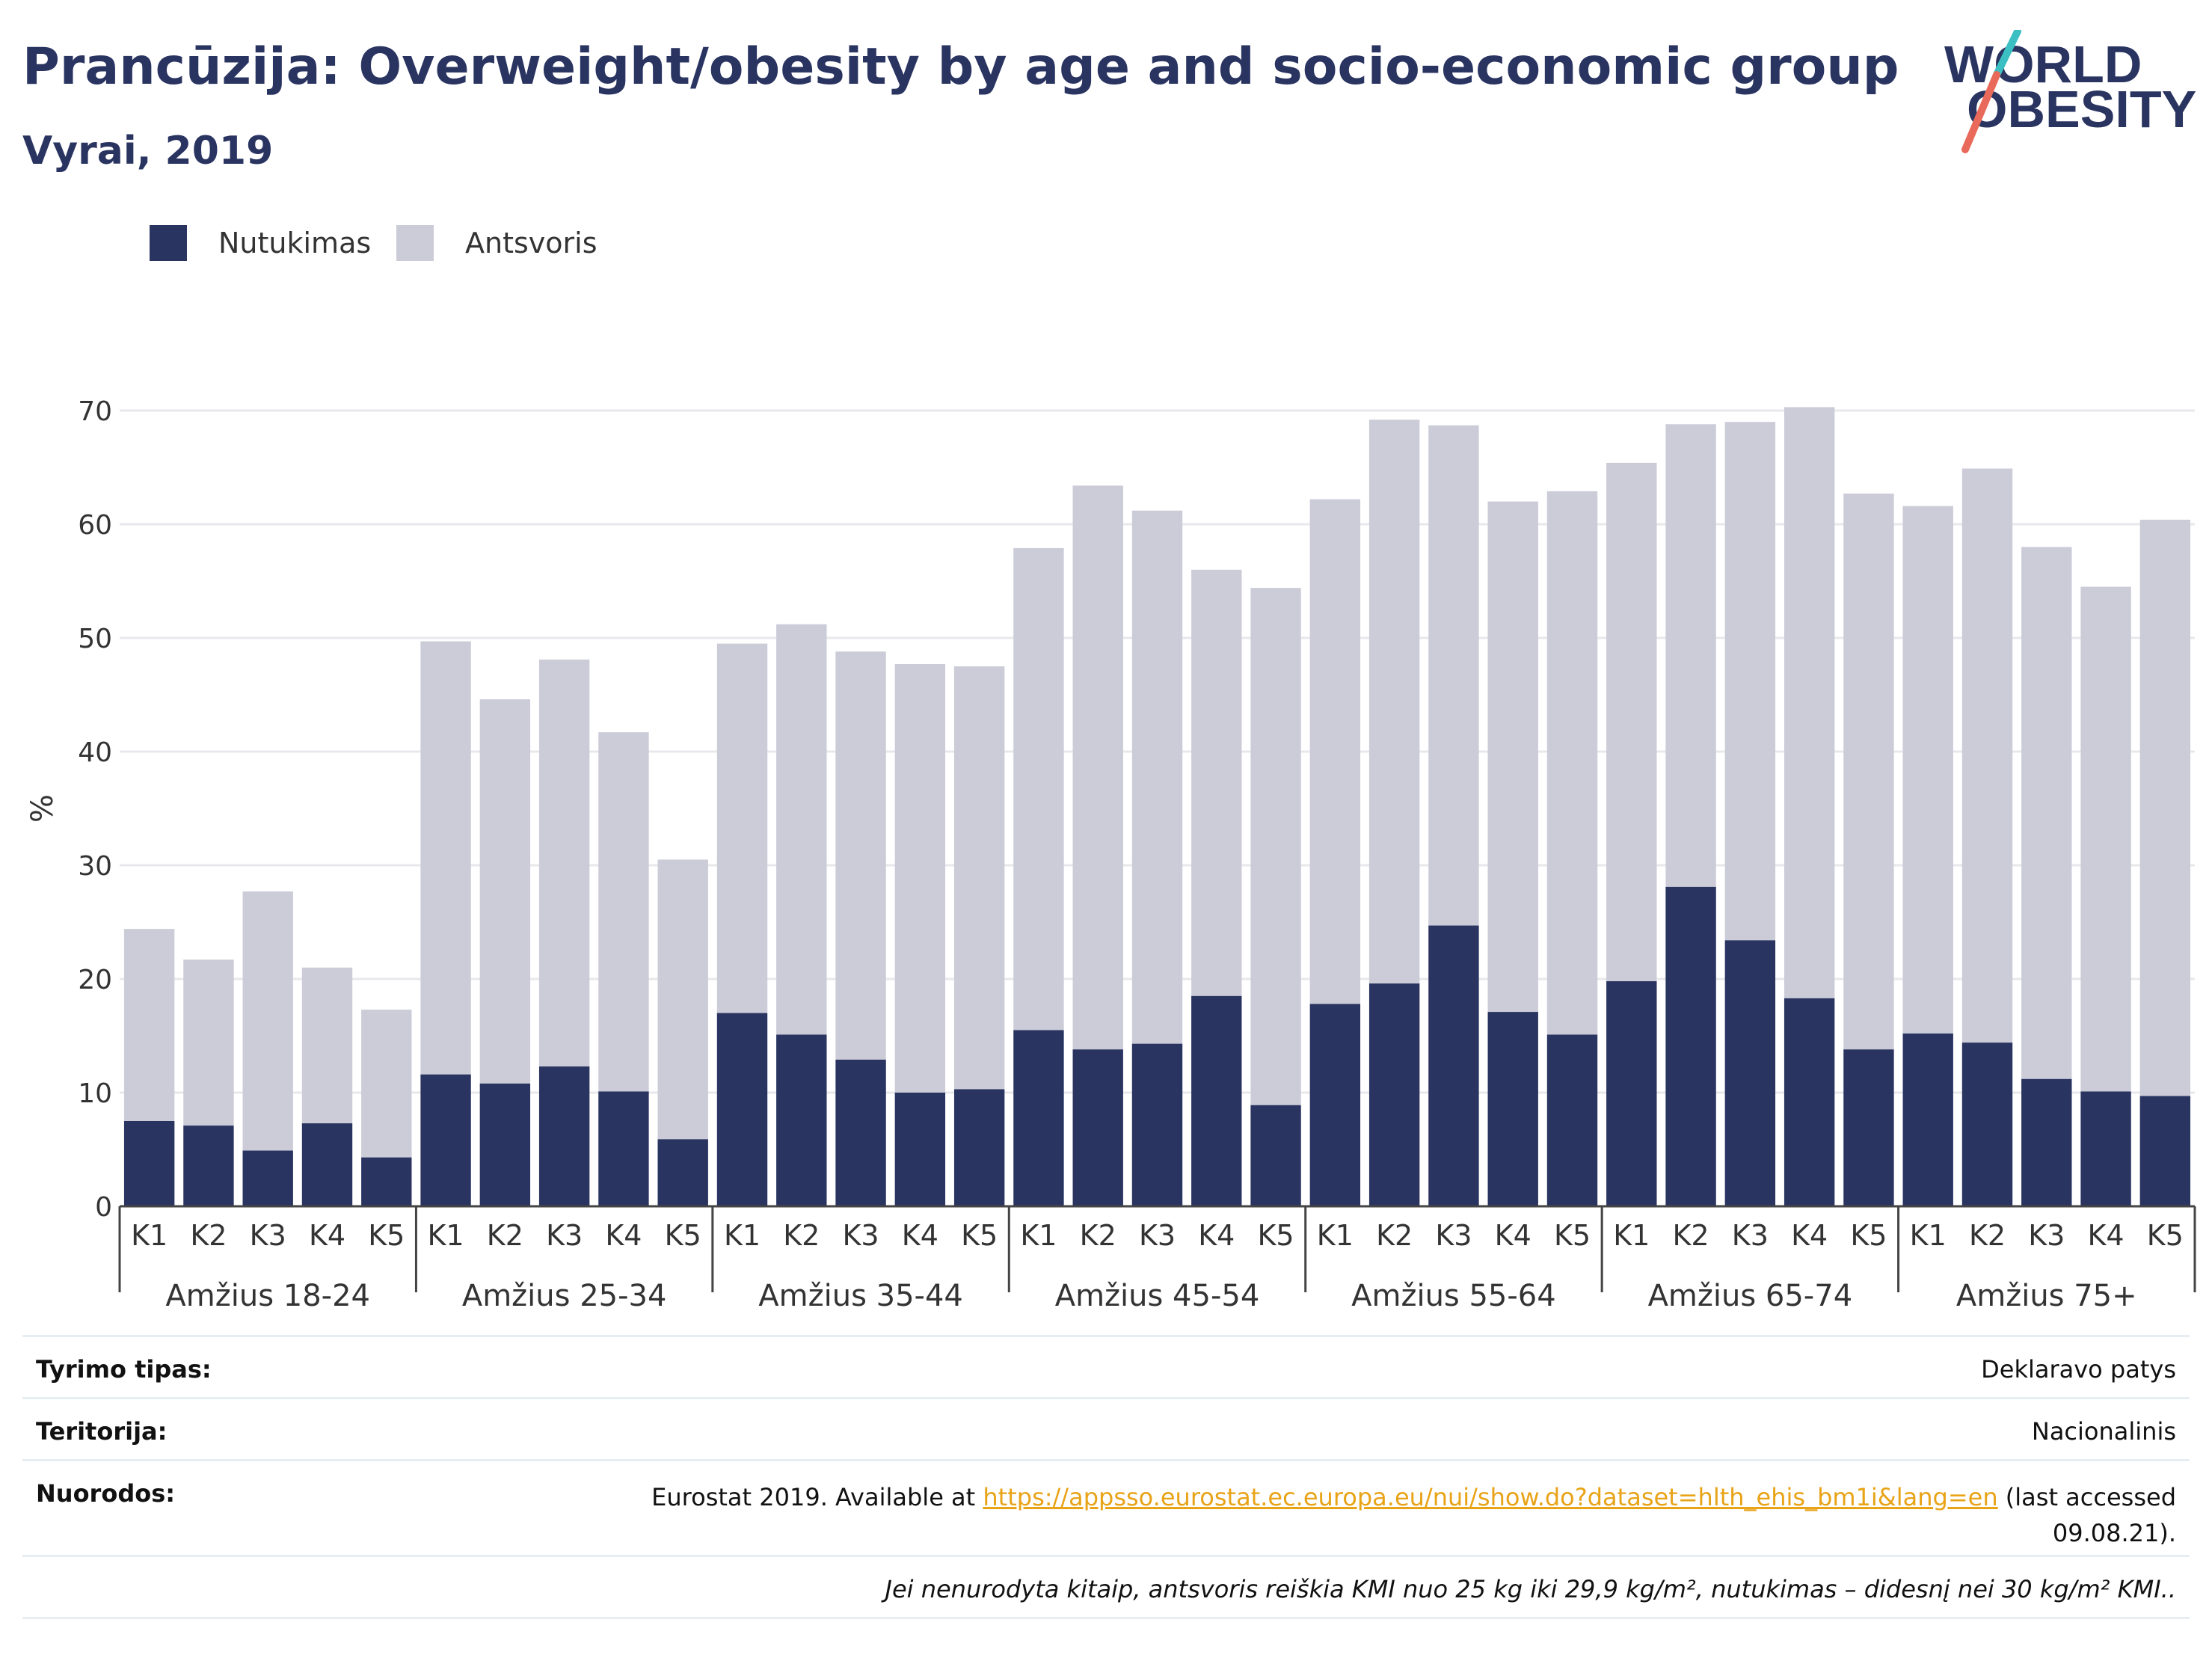 This screenshot has height=1655, width=2212. Describe the element at coordinates (2078, 1369) in the screenshot. I see `info-value-survey-type: Deklaravo patys` at that location.